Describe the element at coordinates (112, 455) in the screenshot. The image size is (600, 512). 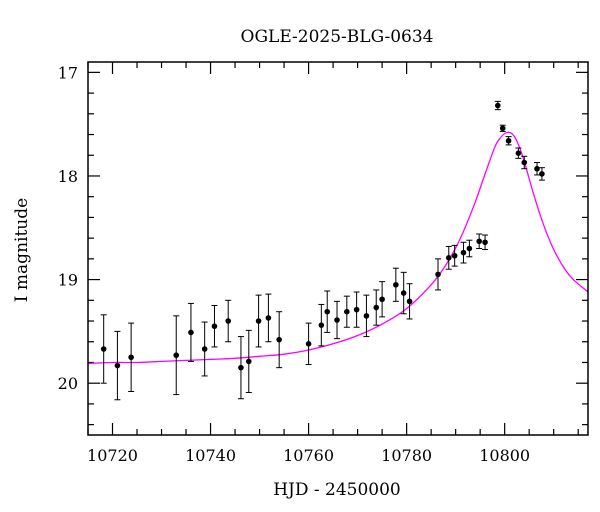
I see `x-tick-label: 10720` at that location.